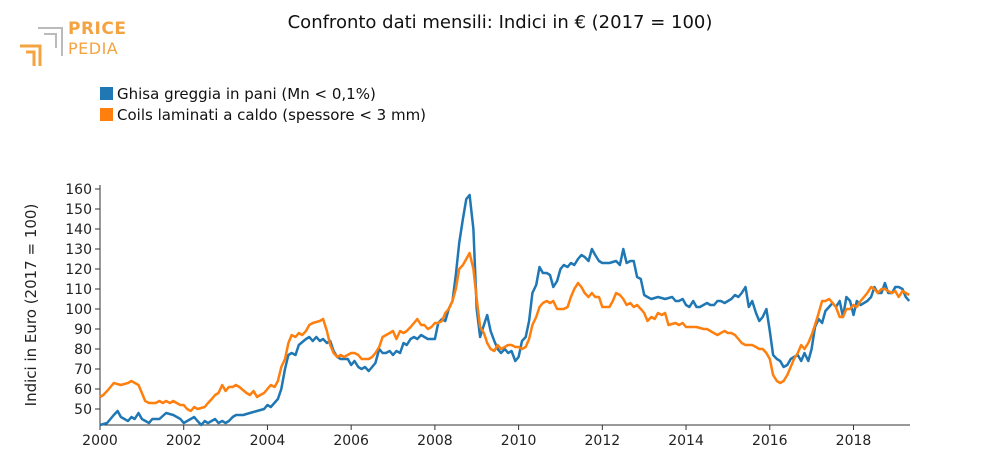 The image size is (1000, 475). I want to click on y-tick-label: 140, so click(78, 230).